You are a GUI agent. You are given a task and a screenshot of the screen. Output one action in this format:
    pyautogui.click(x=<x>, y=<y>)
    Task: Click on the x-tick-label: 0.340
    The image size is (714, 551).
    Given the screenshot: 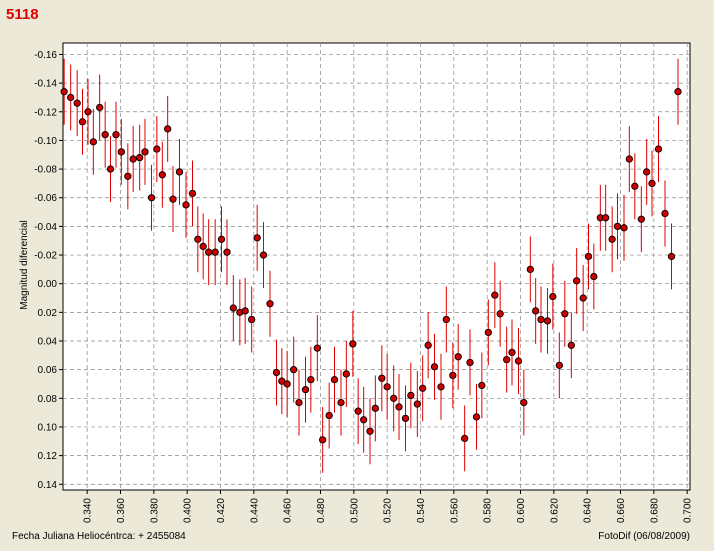 What is the action you would take?
    pyautogui.click(x=88, y=510)
    